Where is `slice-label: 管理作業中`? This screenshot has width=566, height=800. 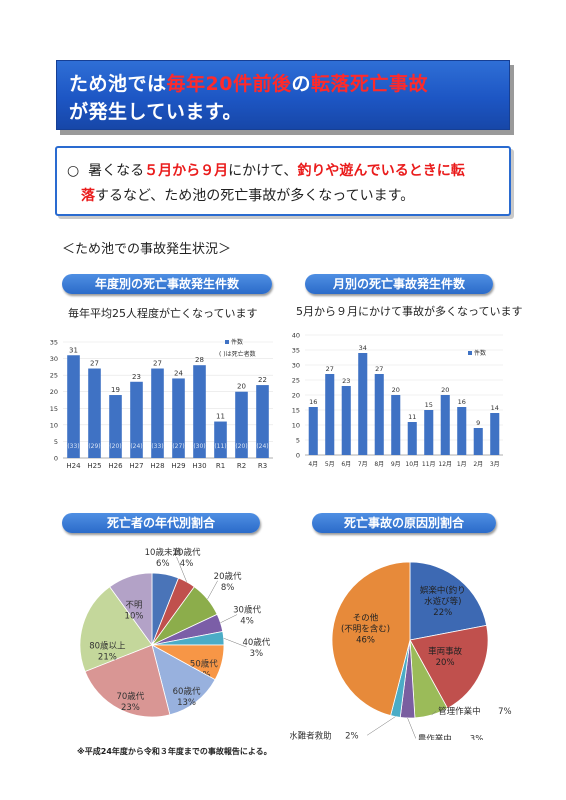
slice-label: 管理作業中 is located at coordinates (459, 711).